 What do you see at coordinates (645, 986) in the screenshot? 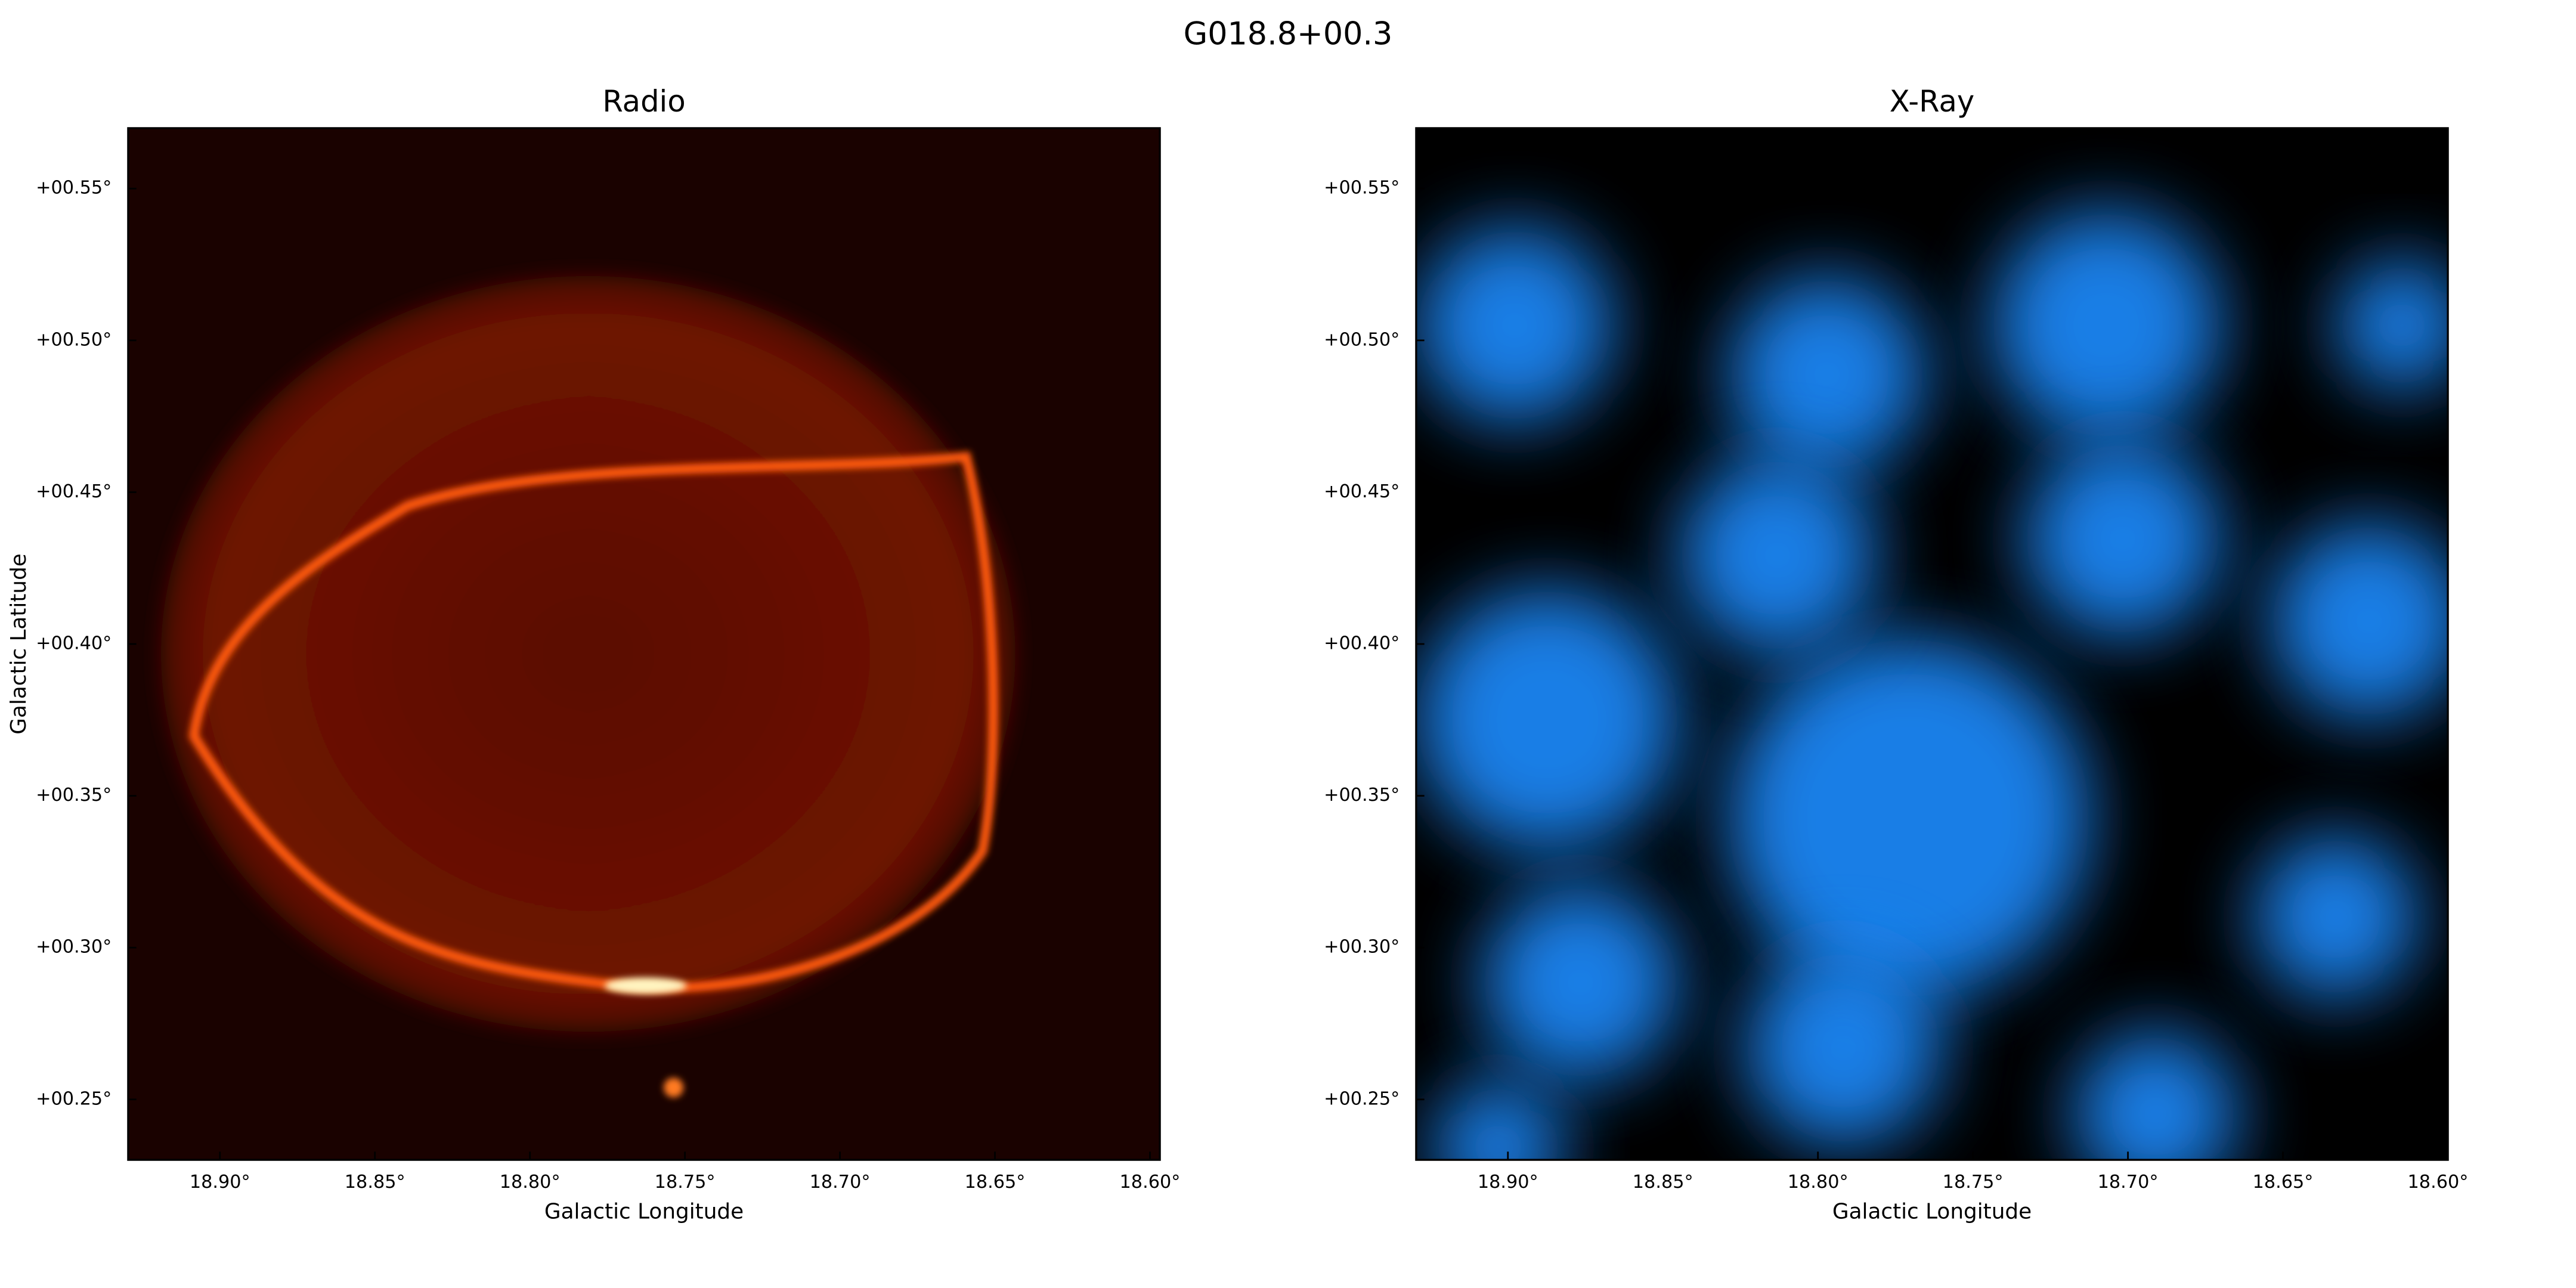
I see `image-hotspot` at bounding box center [645, 986].